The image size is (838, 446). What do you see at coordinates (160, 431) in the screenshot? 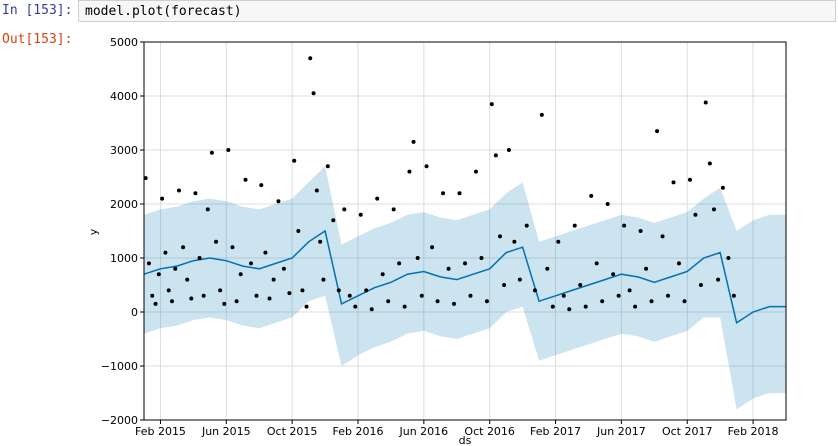
I see `x-tick-label: Feb 2015` at bounding box center [160, 431].